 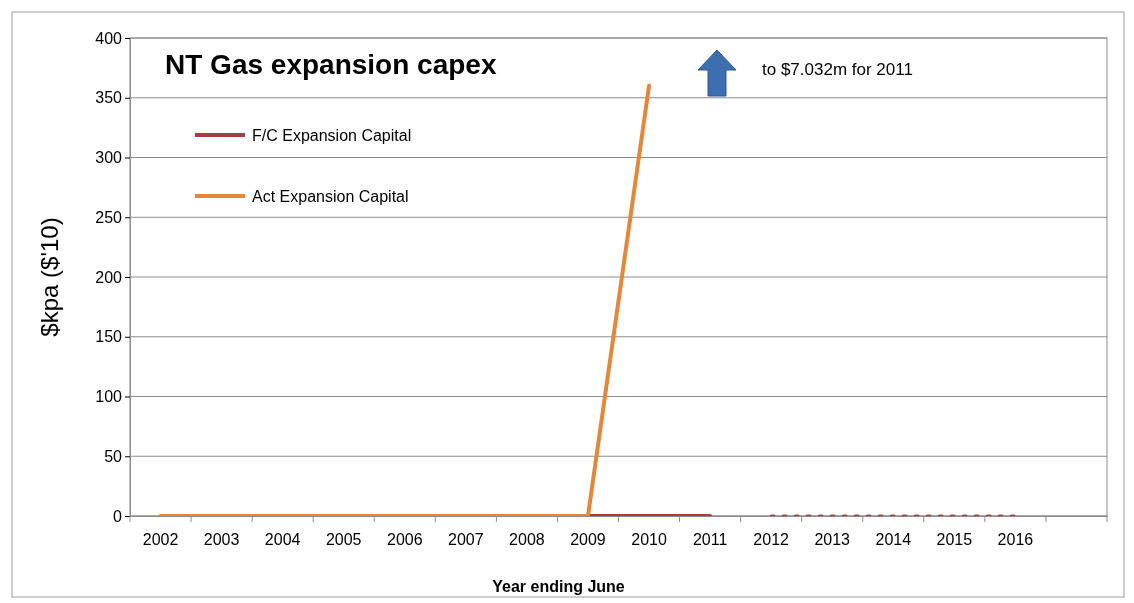 What do you see at coordinates (1015, 540) in the screenshot?
I see `x-tick-label: 2016` at bounding box center [1015, 540].